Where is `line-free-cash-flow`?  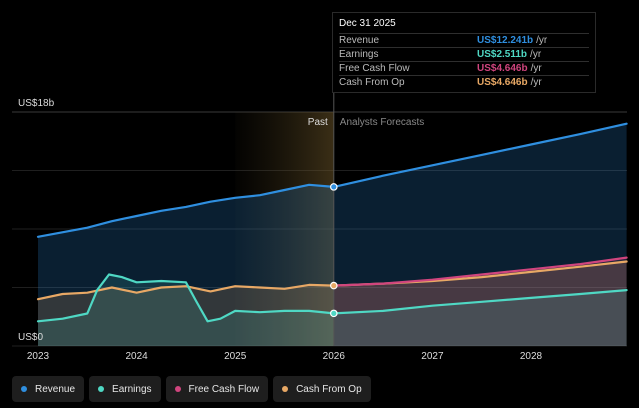 line-free-cash-flow is located at coordinates (480, 271).